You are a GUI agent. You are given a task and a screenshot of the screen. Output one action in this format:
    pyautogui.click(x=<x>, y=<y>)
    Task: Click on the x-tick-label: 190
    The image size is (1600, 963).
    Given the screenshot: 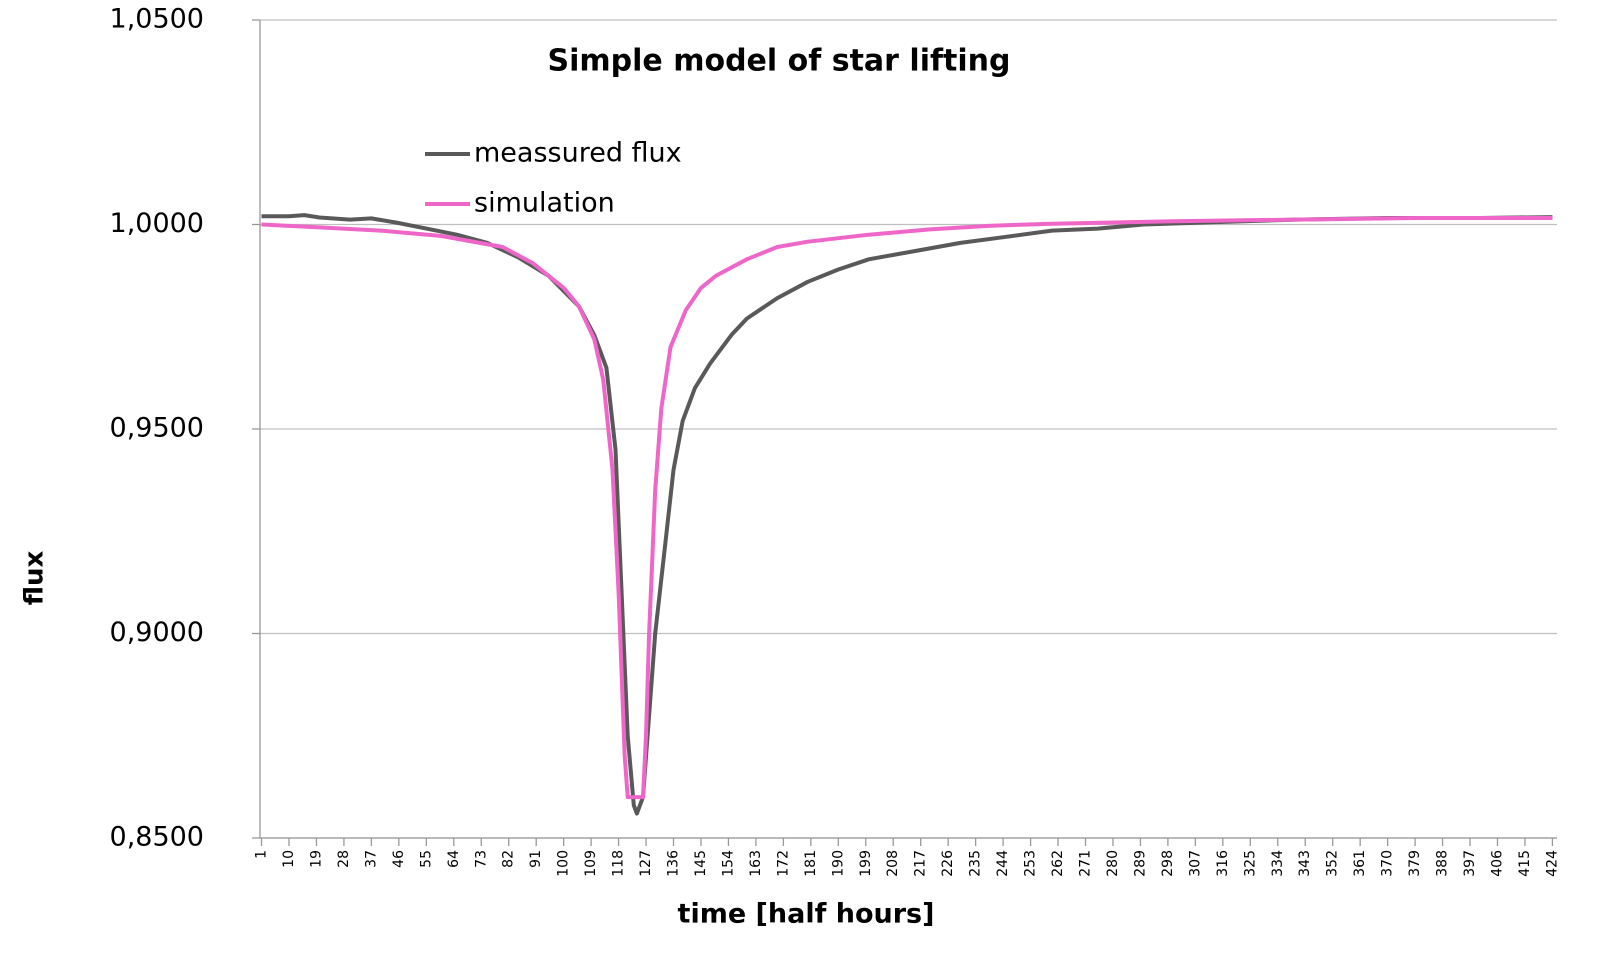 What is the action you would take?
    pyautogui.click(x=838, y=863)
    